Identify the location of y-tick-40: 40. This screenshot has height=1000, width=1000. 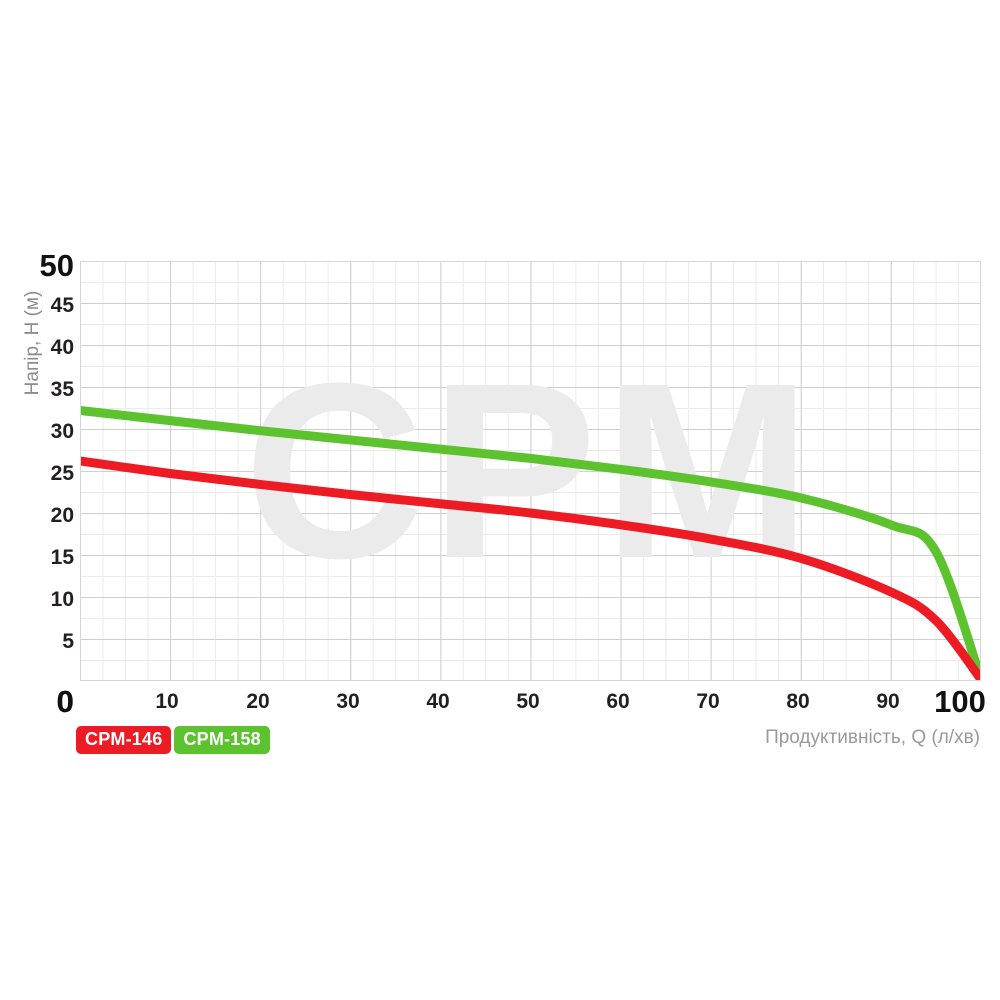
(62, 347).